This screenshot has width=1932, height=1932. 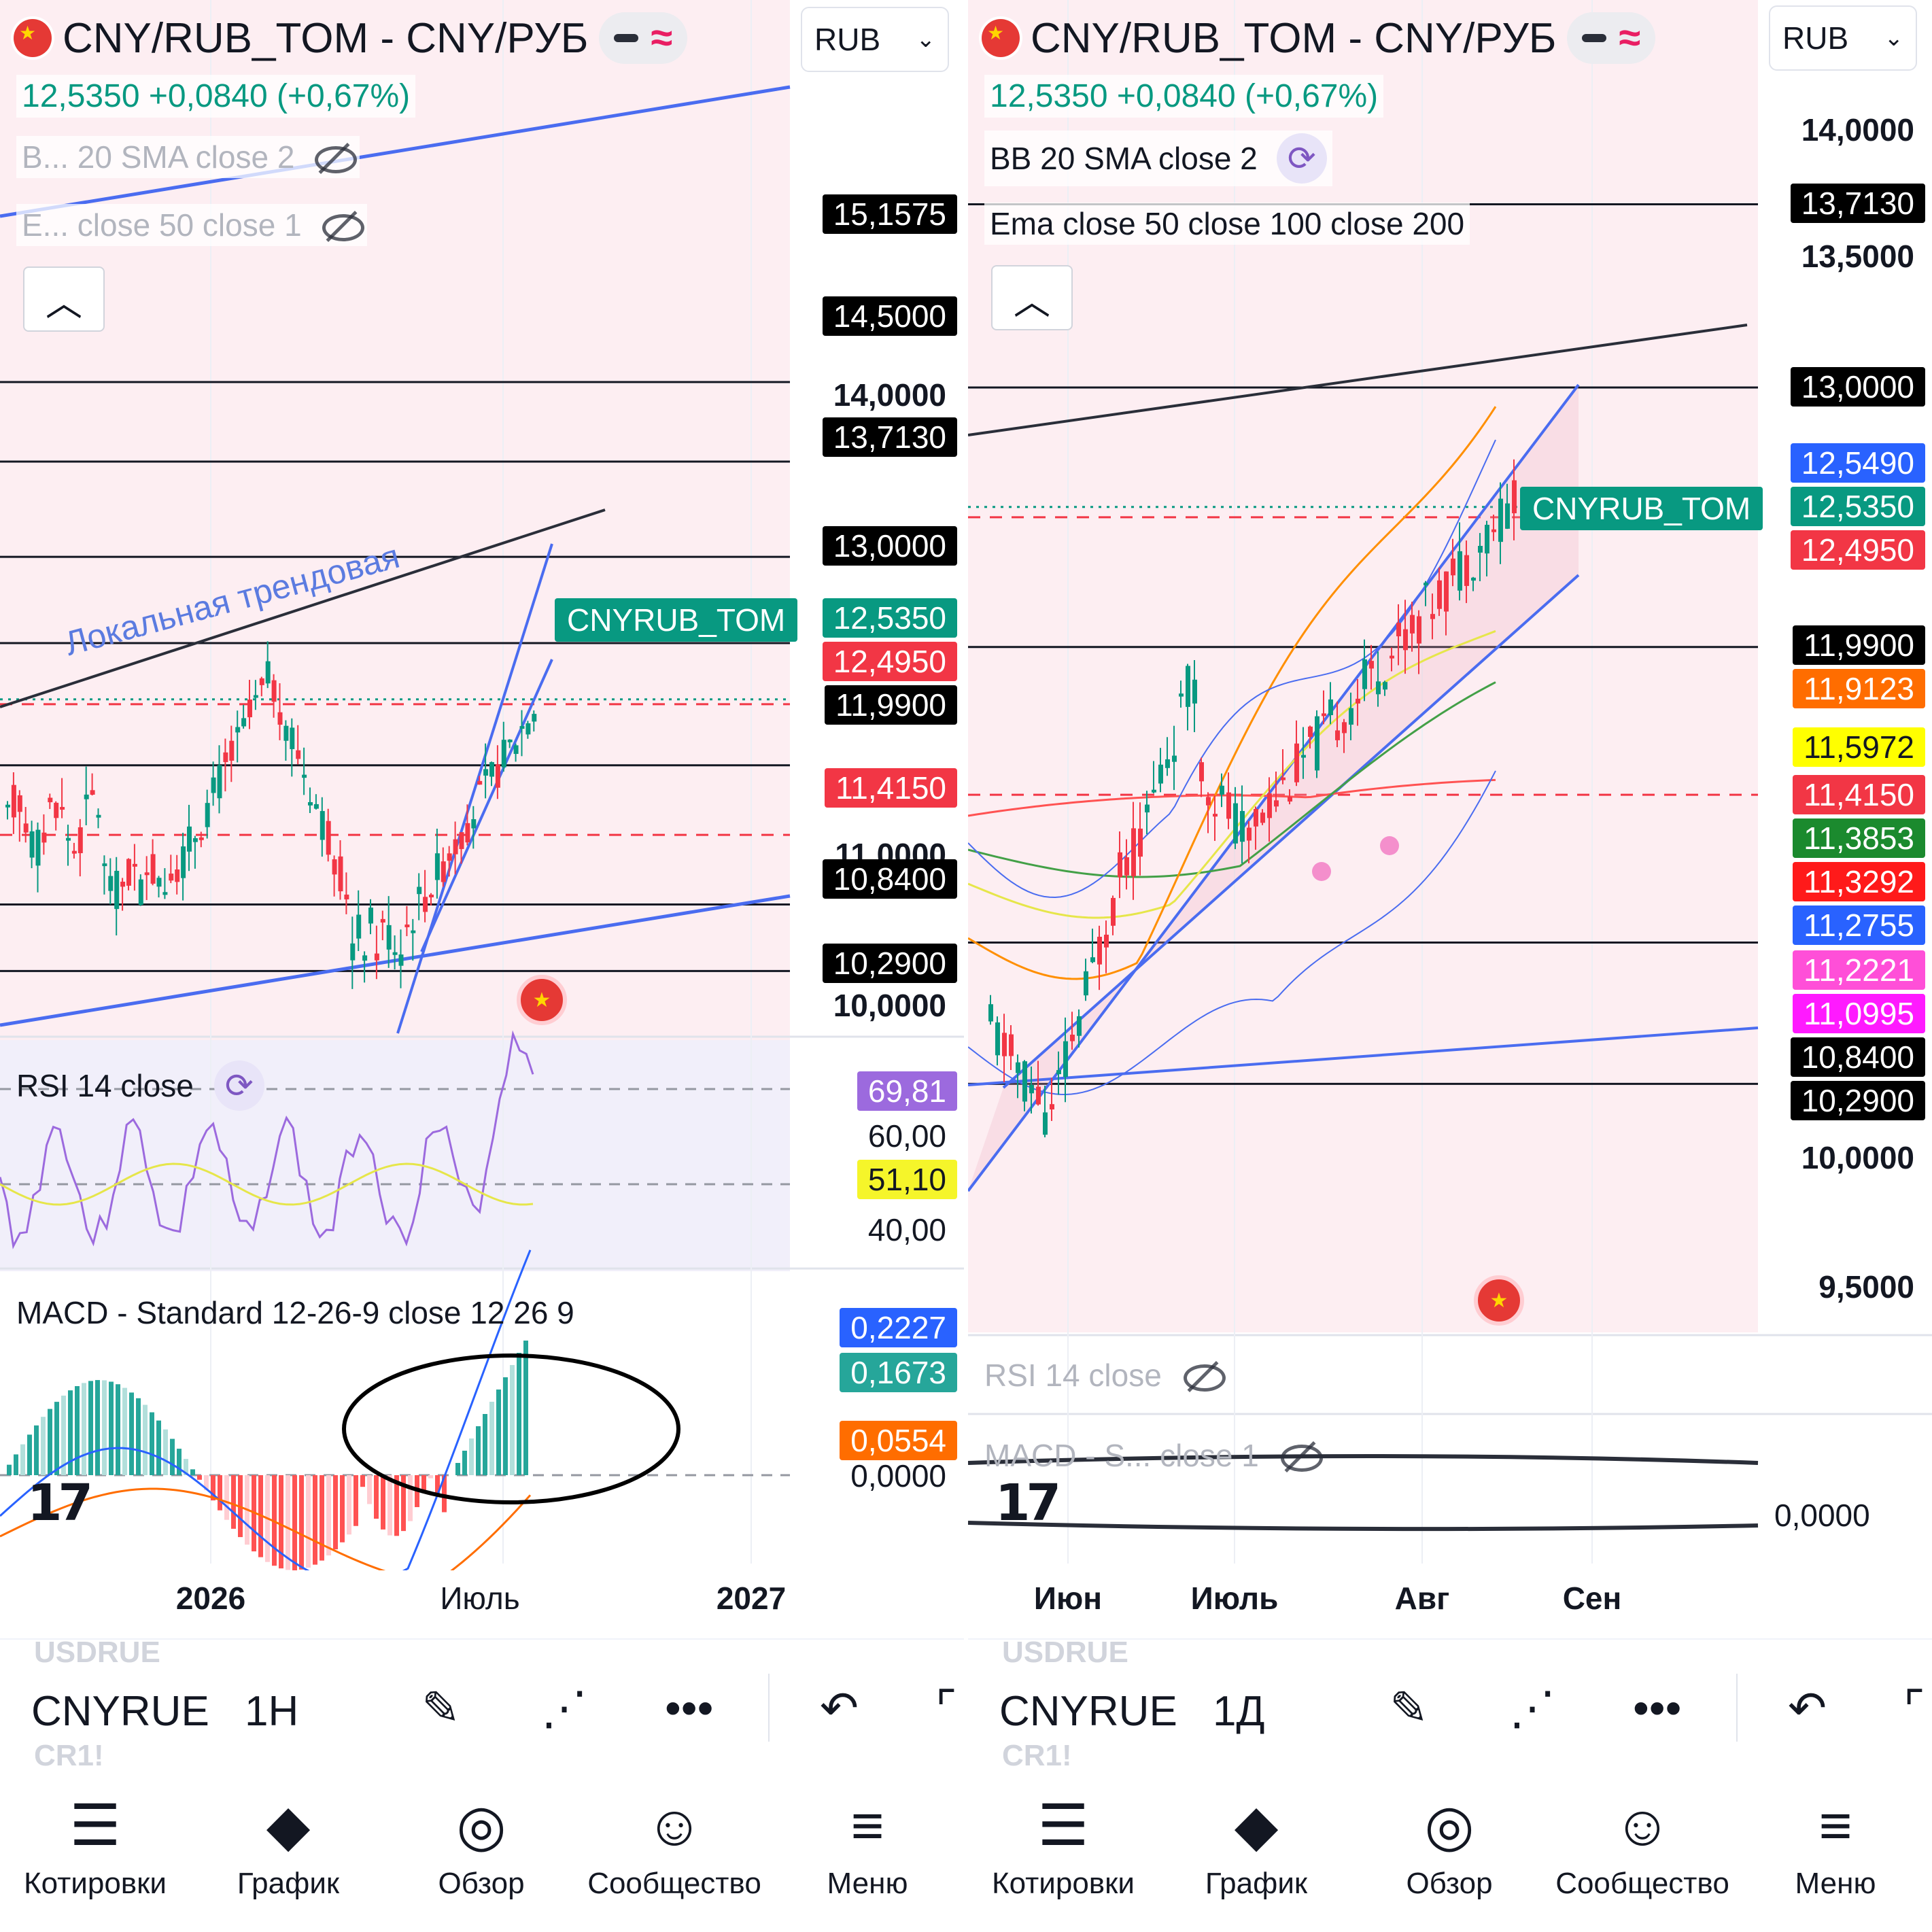 I want to click on price-label: 11,3292, so click(x=1859, y=881).